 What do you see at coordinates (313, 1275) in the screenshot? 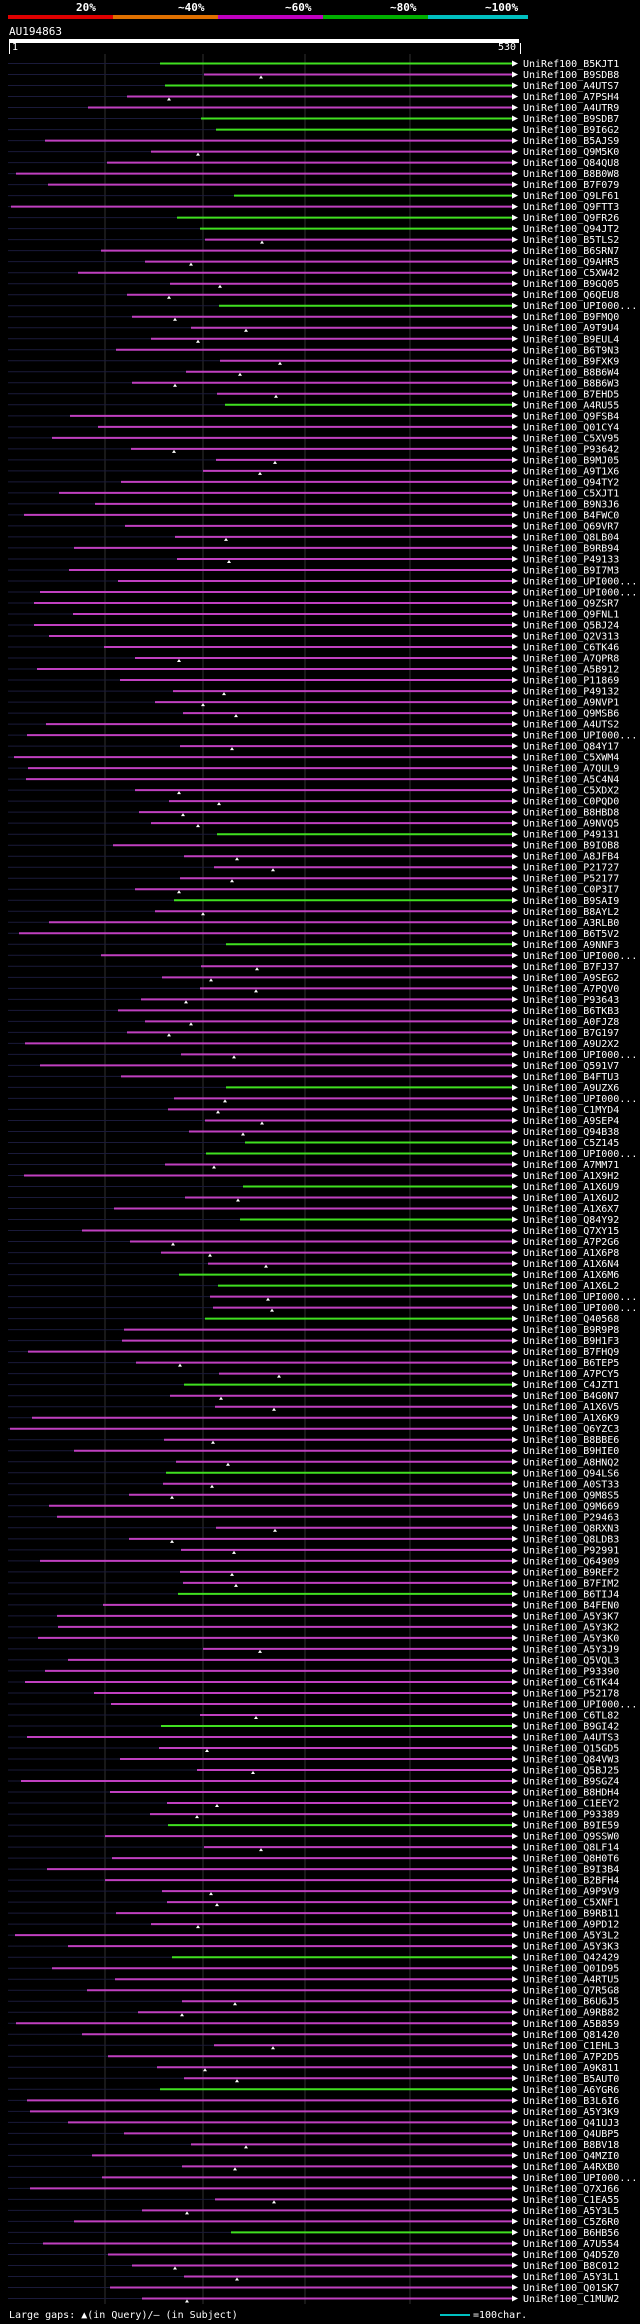
I see `hit-row: UniRef100_A1X6M6` at bounding box center [313, 1275].